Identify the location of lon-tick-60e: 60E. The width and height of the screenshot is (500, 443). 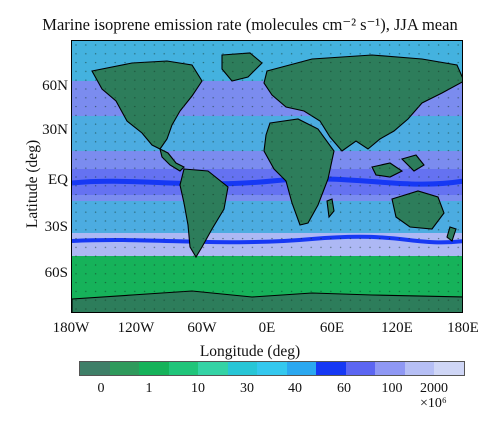
(332, 328).